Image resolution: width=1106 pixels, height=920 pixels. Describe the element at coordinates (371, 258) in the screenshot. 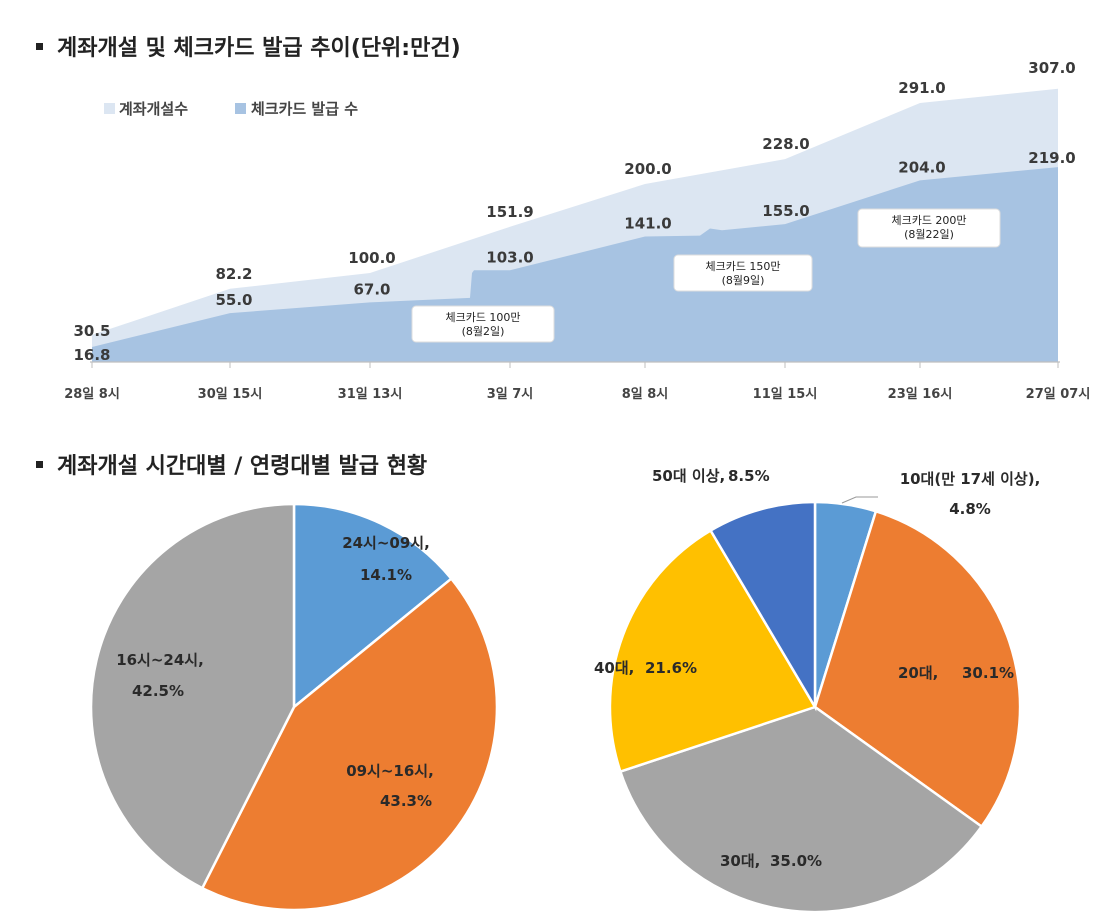

I see `data-label-account: 100.0` at that location.